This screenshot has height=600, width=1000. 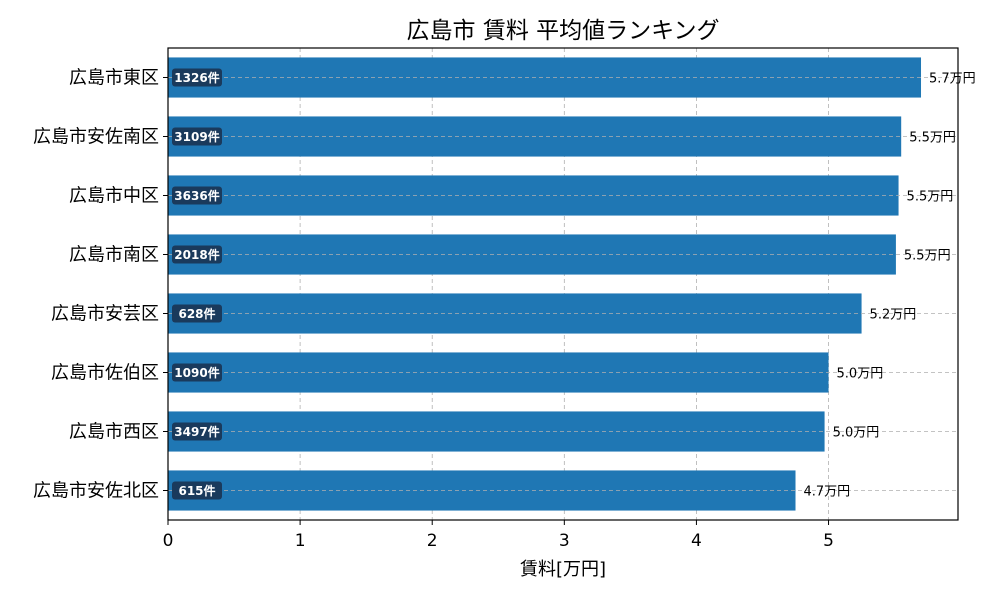 I want to click on value-label-5: 5.0万円, so click(x=860, y=374).